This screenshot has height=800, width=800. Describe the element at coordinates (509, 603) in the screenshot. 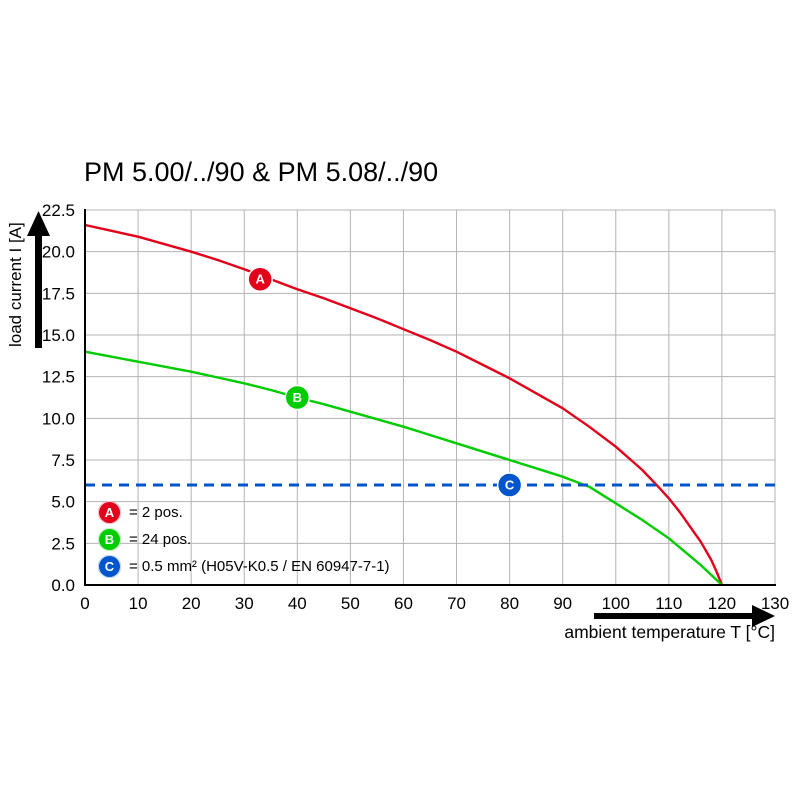

I see `svg-text: 80` at that location.